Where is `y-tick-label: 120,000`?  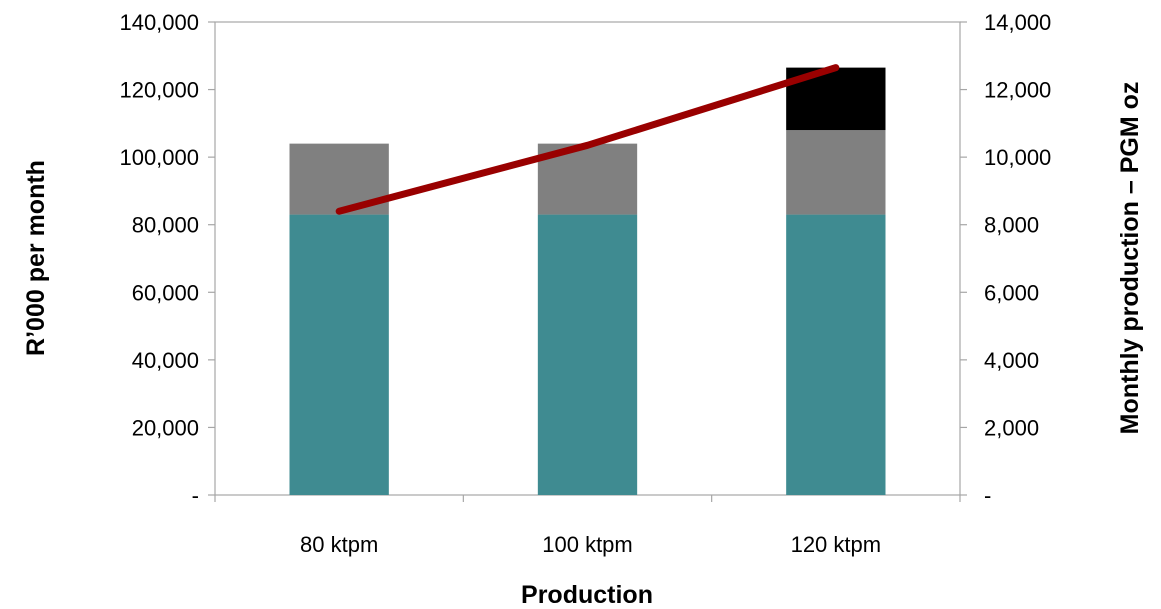
y-tick-label: 120,000 is located at coordinates (159, 90).